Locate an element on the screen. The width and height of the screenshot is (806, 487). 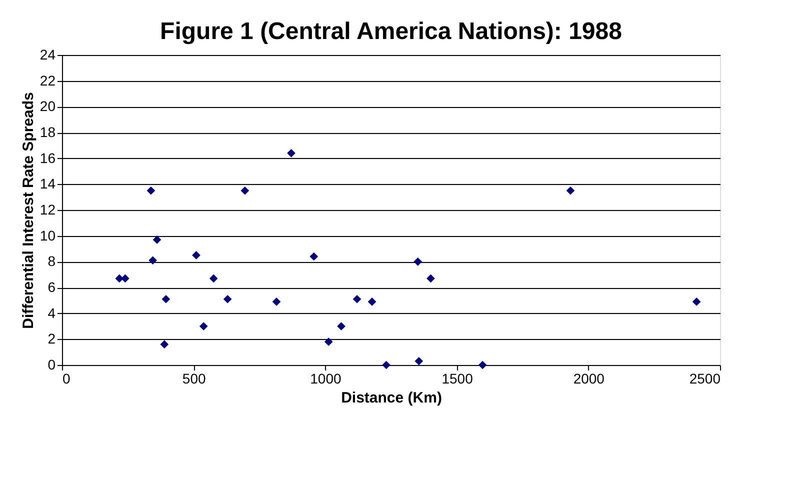
y-tick-label: 22 is located at coordinates (48, 80).